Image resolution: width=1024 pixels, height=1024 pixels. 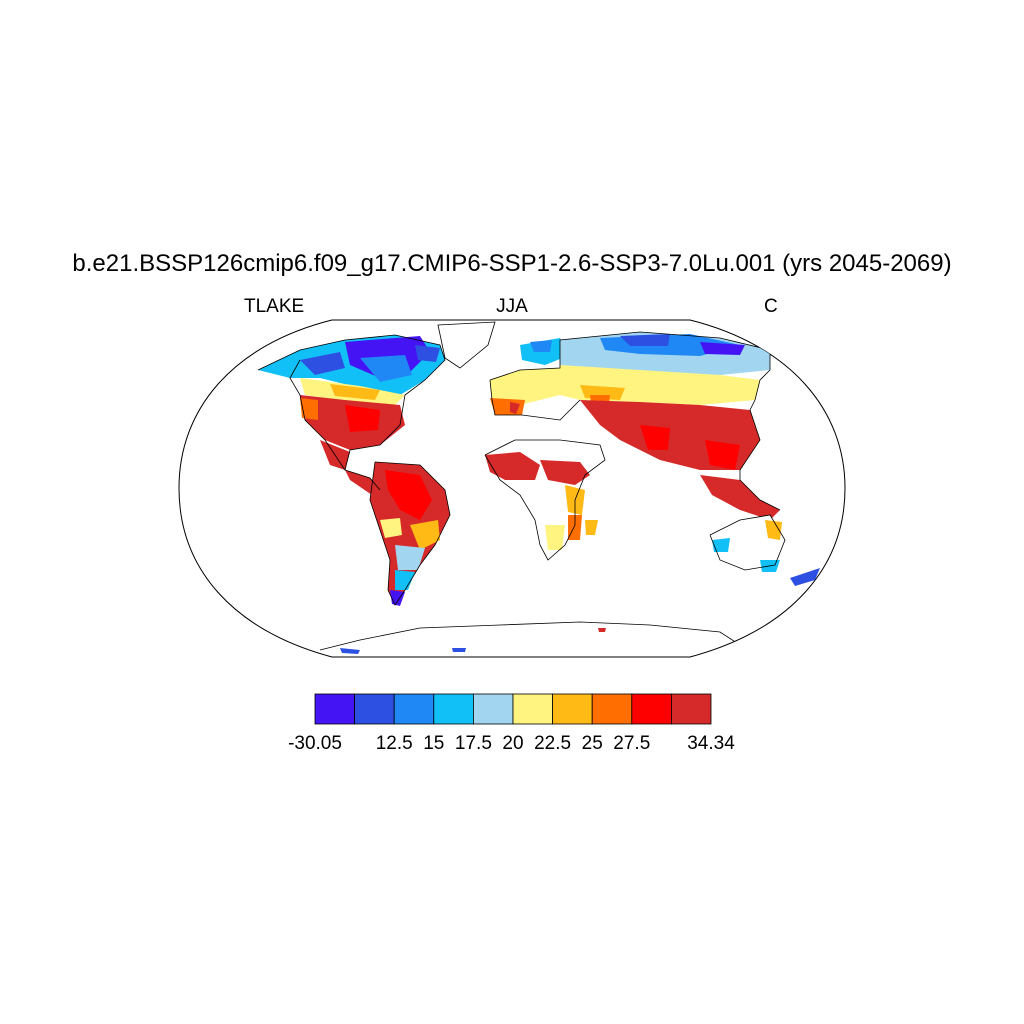 I want to click on colorbar-tick-label: 20, so click(x=512, y=743).